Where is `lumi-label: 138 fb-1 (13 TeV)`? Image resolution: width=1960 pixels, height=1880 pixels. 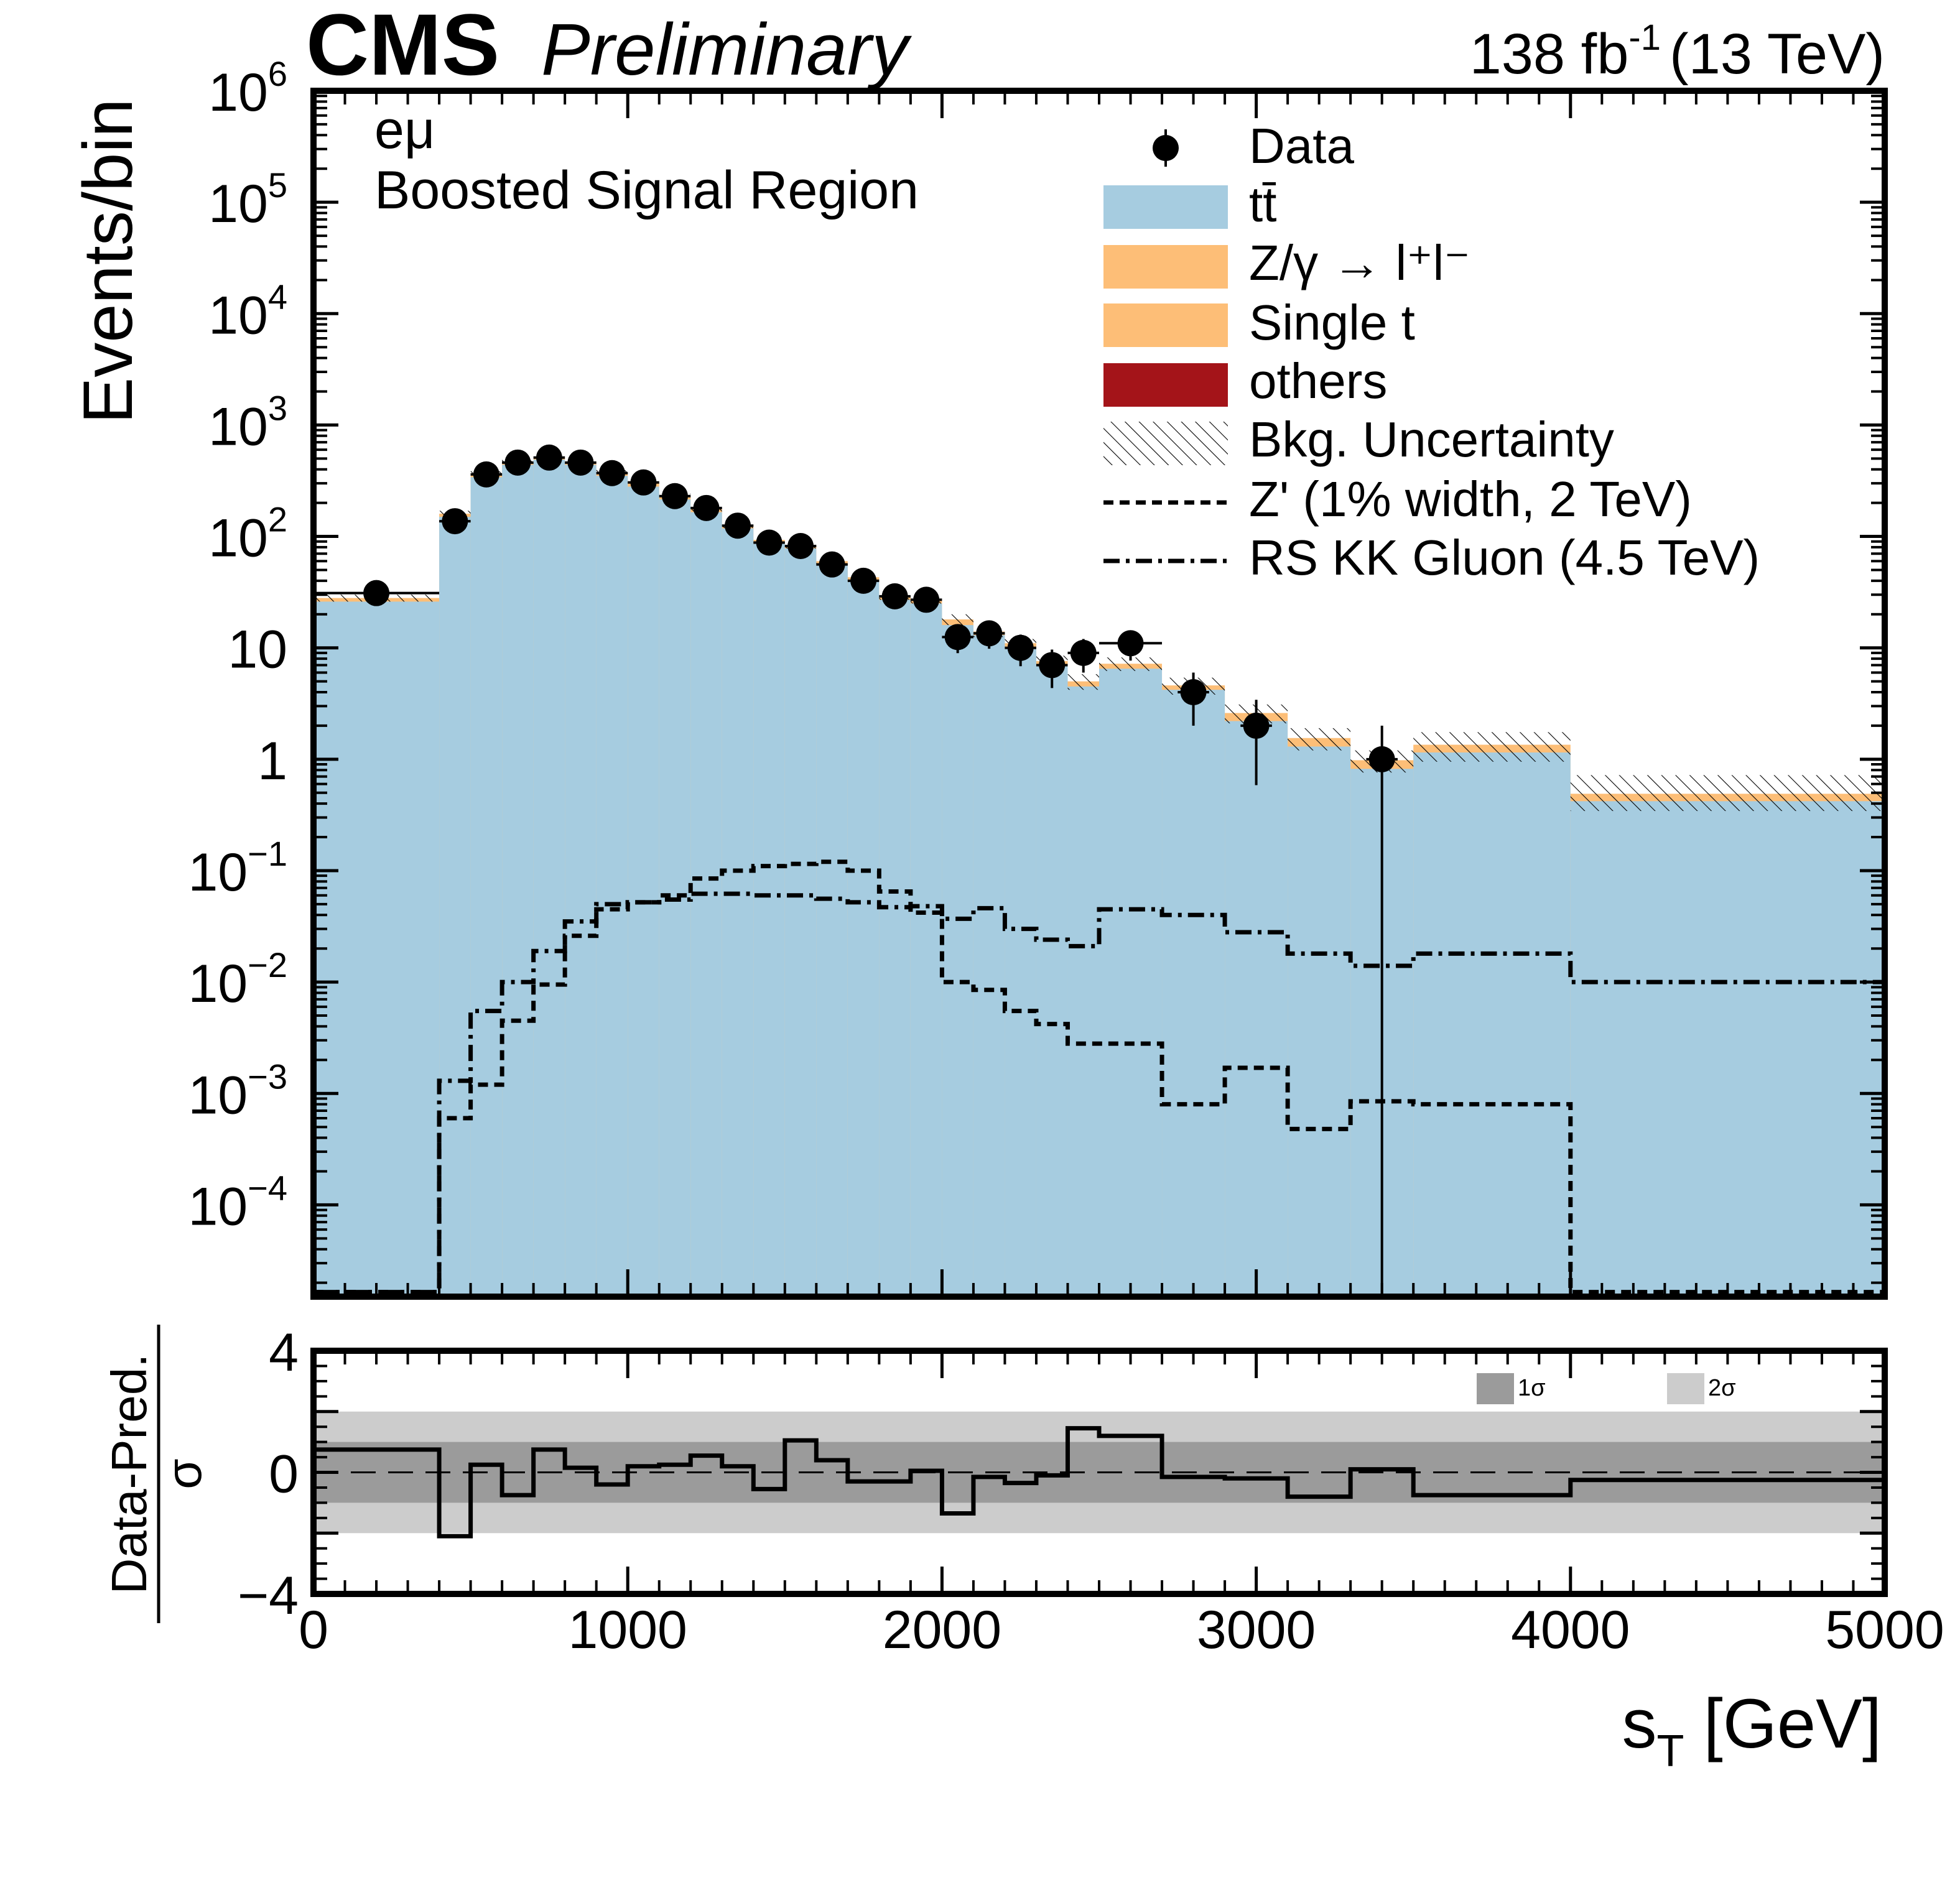
lumi-label: 138 fb-1 (13 TeV) is located at coordinates (1677, 51).